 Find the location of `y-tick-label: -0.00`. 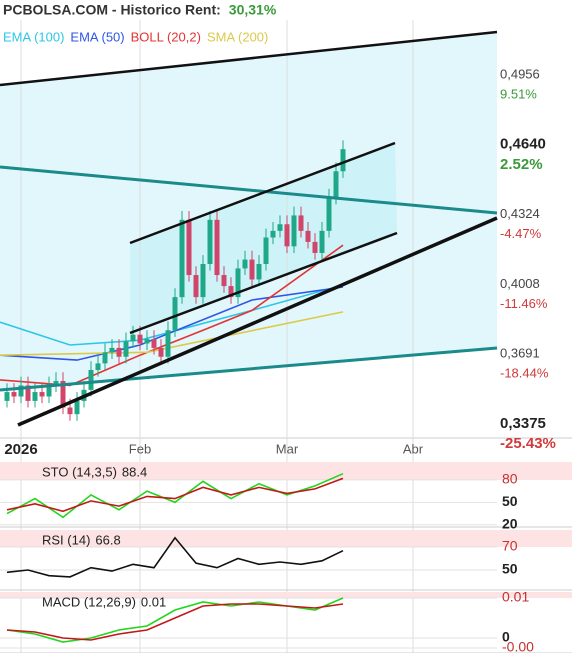

y-tick-label: -0.00 is located at coordinates (518, 646).